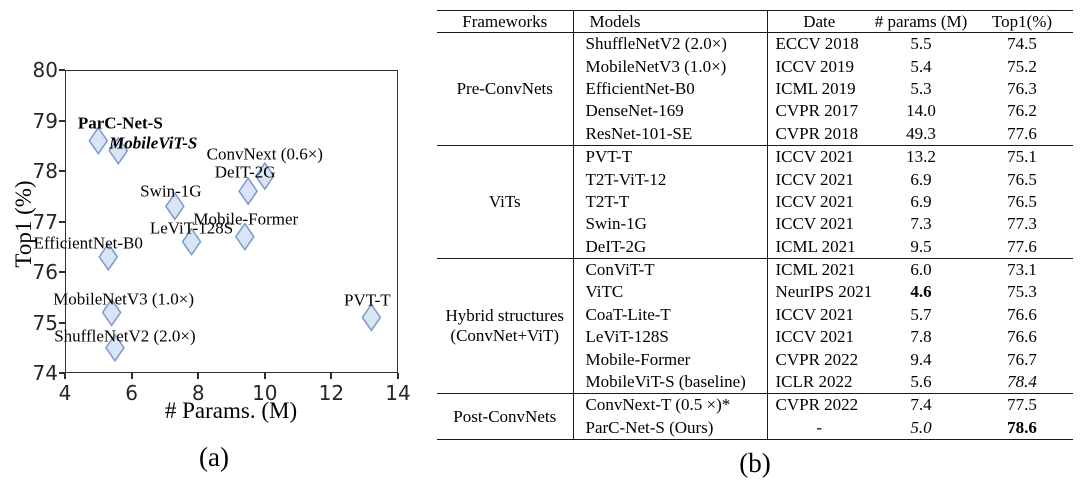  Describe the element at coordinates (1022, 88) in the screenshot. I see `top1-cell: 76.3` at that location.